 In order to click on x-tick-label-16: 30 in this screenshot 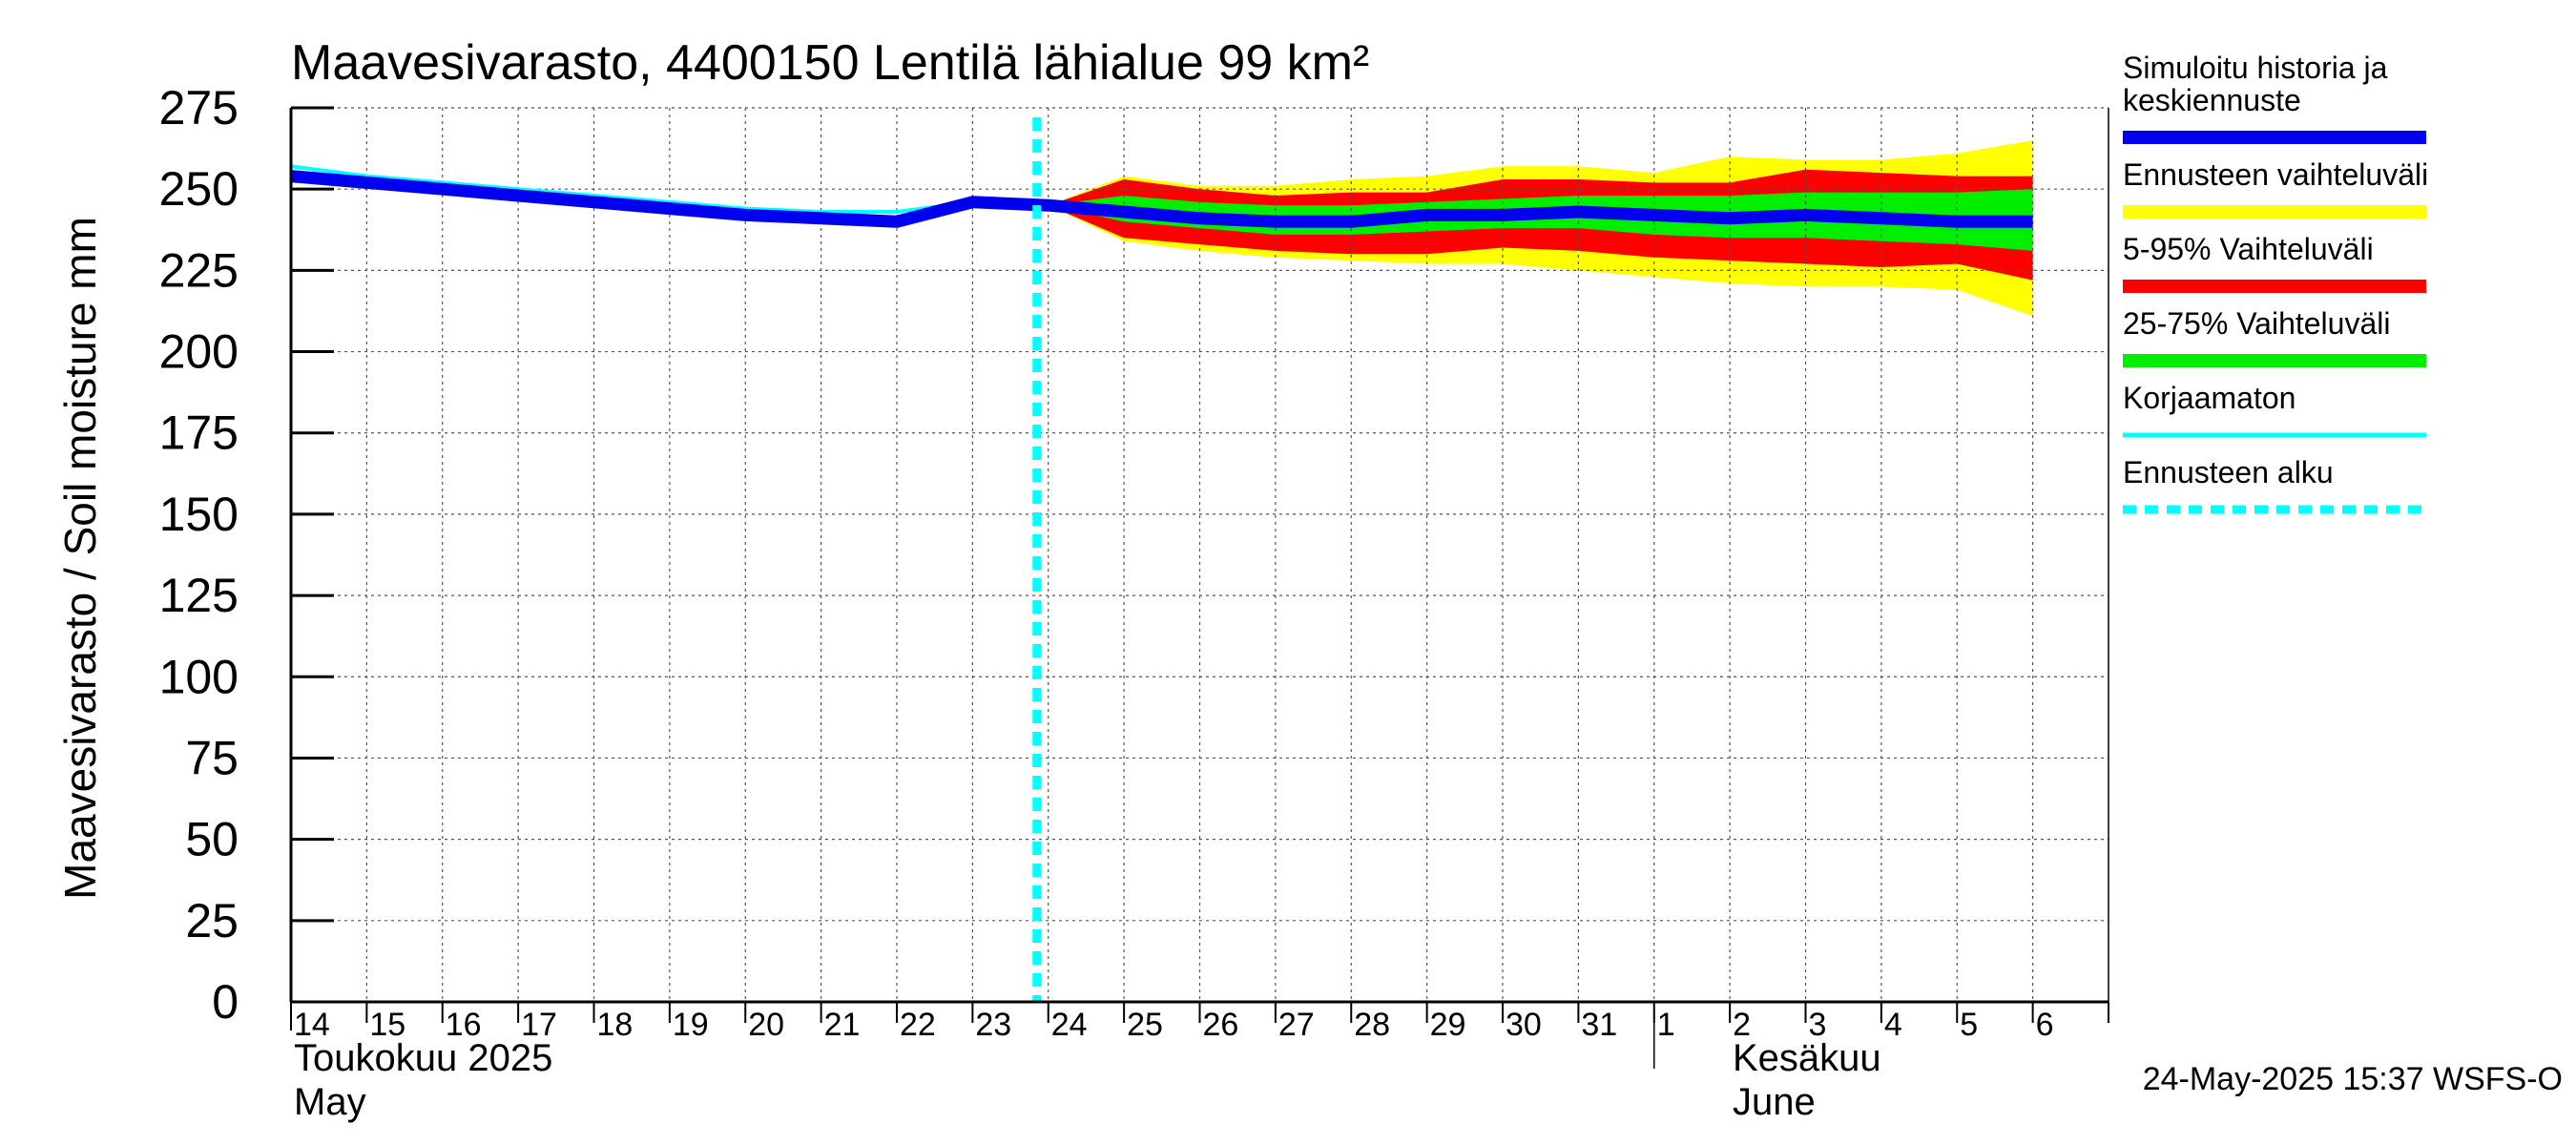, I will do `click(1524, 1025)`.